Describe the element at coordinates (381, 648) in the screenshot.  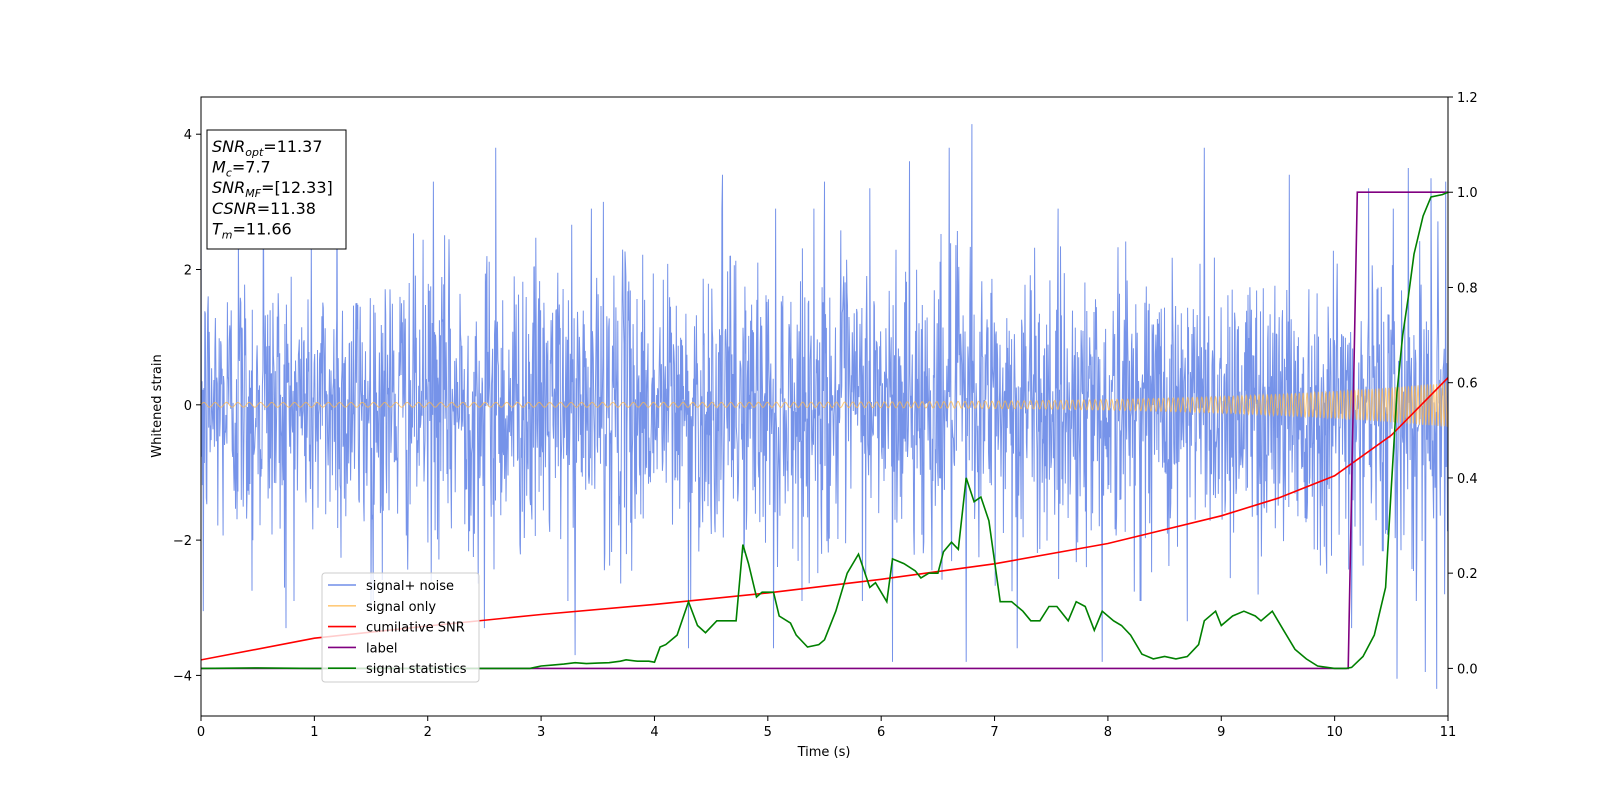
I see `legend-label: label` at that location.